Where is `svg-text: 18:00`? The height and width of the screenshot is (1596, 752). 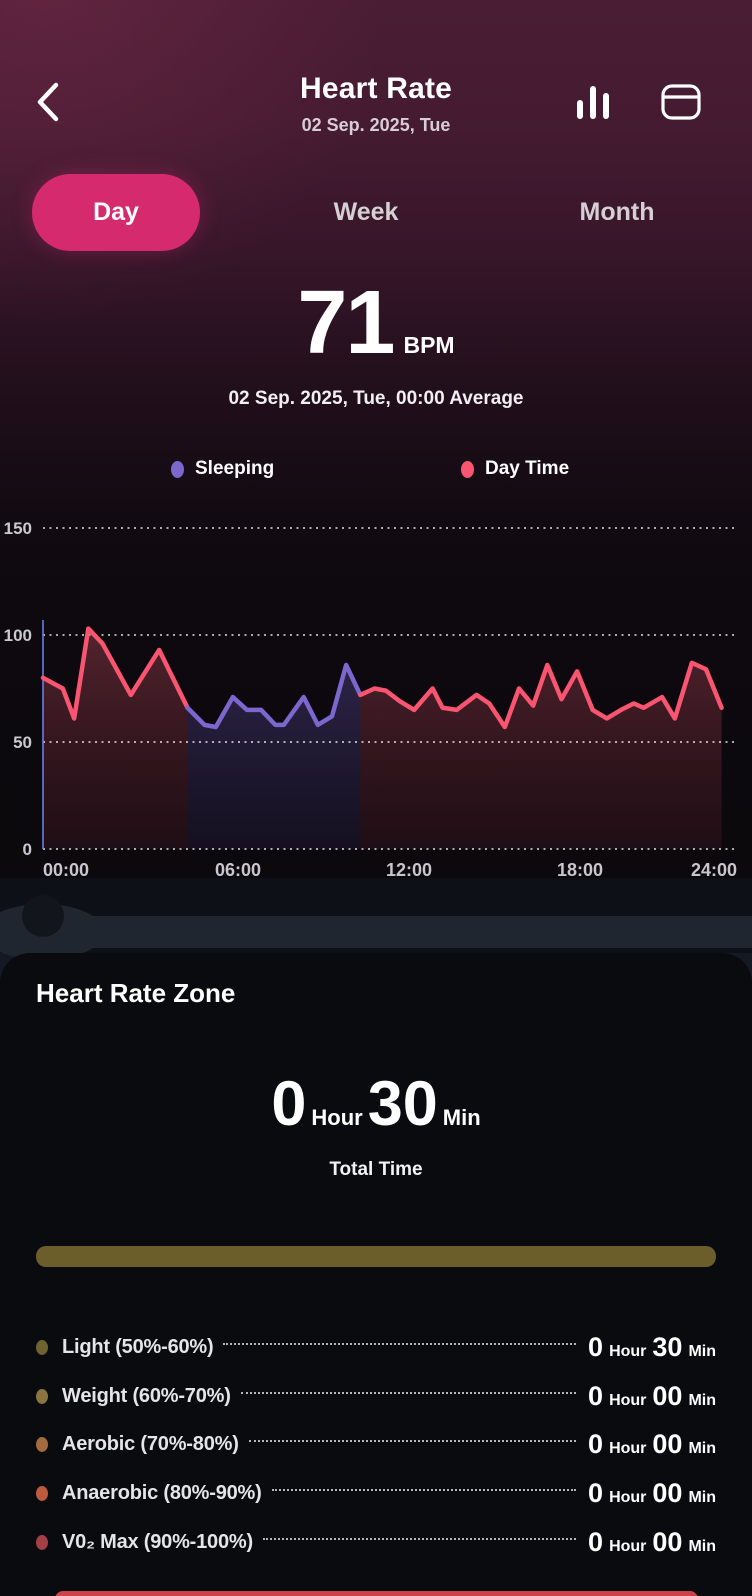
svg-text: 18:00 is located at coordinates (580, 869).